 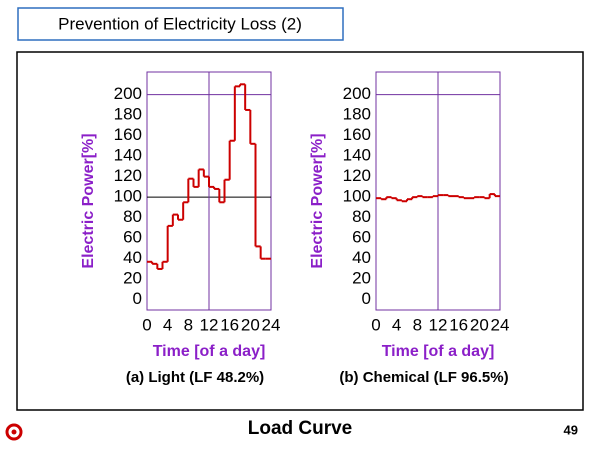 I want to click on title-box, so click(x=180, y=24).